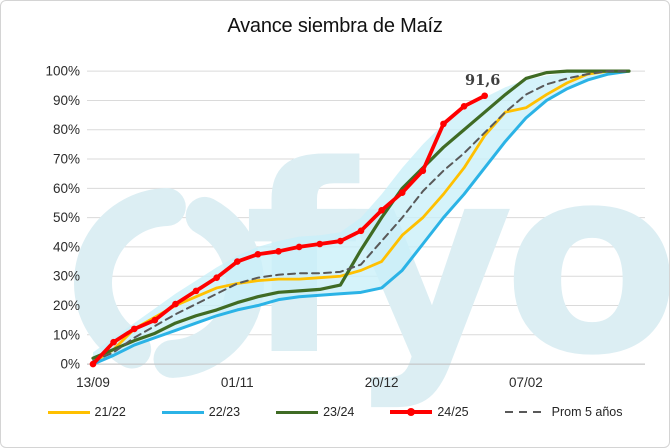  Describe the element at coordinates (66, 188) in the screenshot. I see `y-tick-label: 60%` at that location.